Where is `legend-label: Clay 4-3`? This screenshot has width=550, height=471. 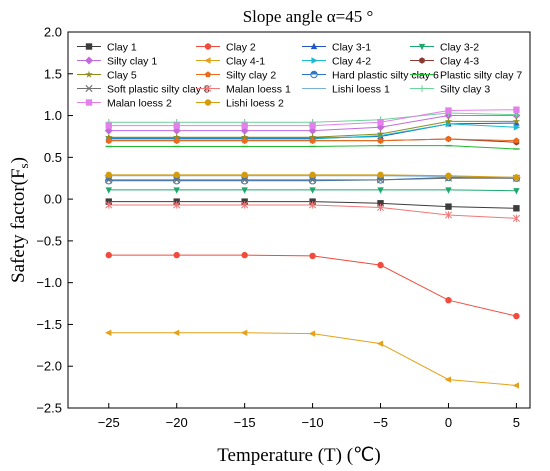
legend-label: Clay 4-3 is located at coordinates (459, 61).